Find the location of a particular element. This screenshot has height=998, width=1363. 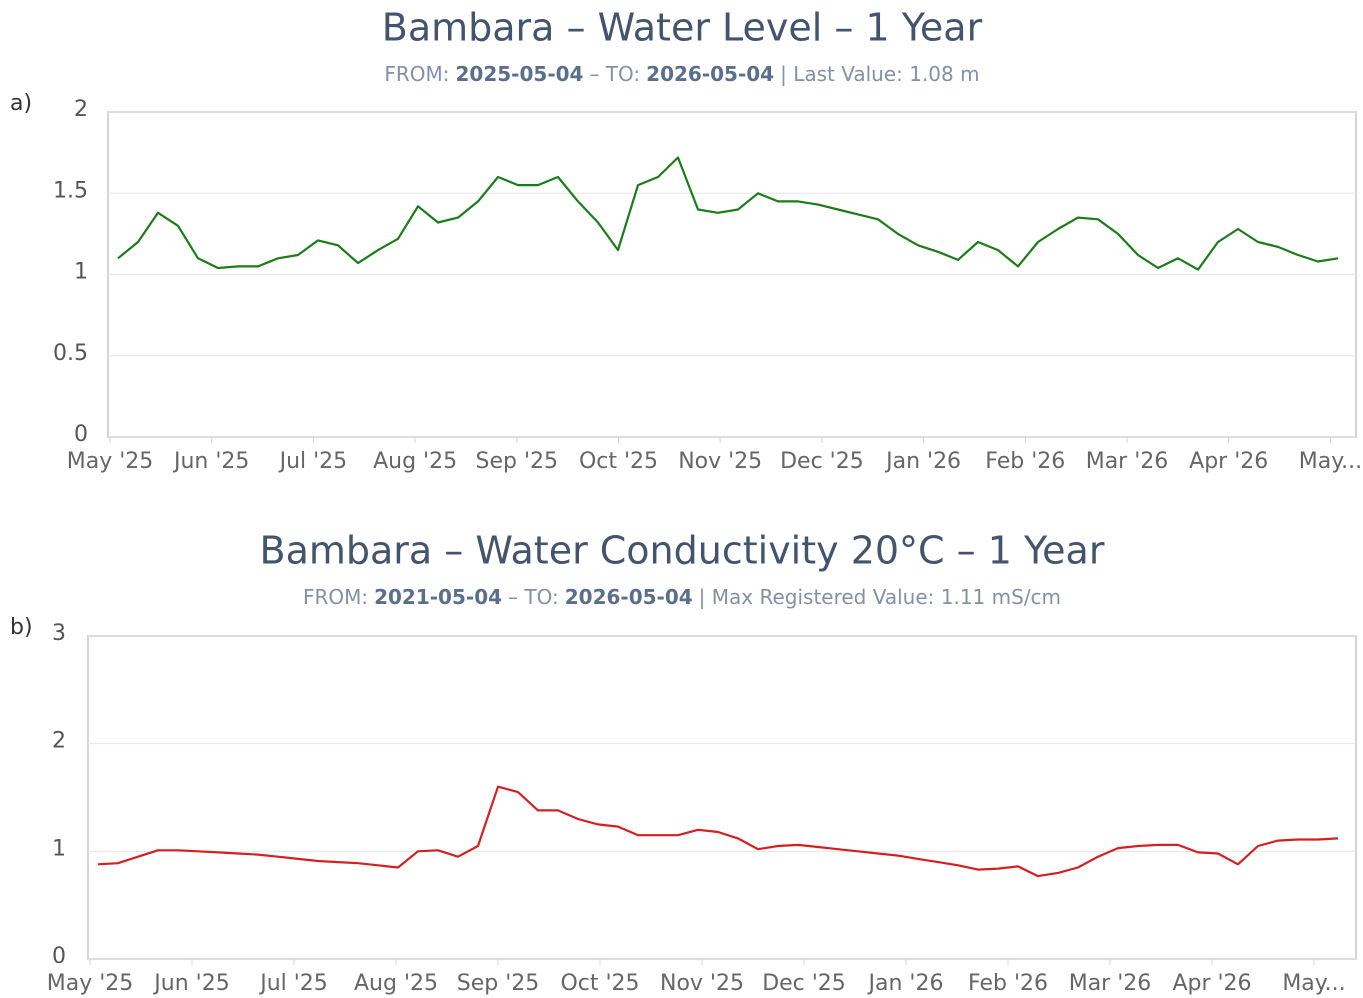

subtitle-part: | Last Value: 1.08 m is located at coordinates (880, 74).